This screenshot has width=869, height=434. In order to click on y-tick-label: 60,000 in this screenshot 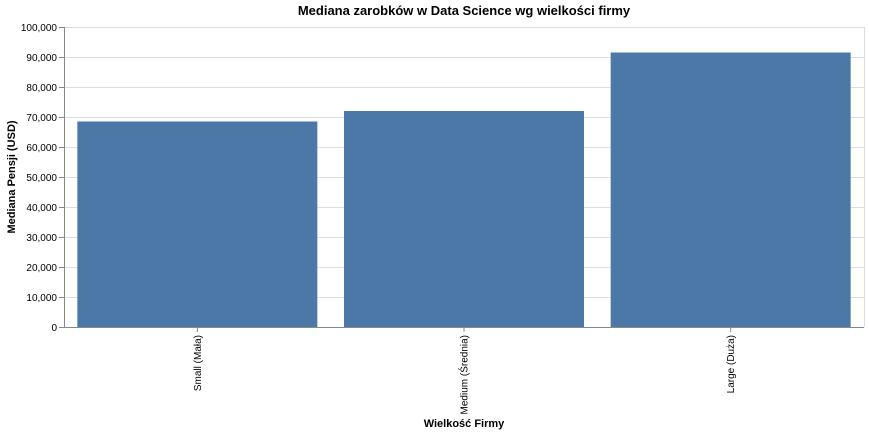, I will do `click(41, 148)`.